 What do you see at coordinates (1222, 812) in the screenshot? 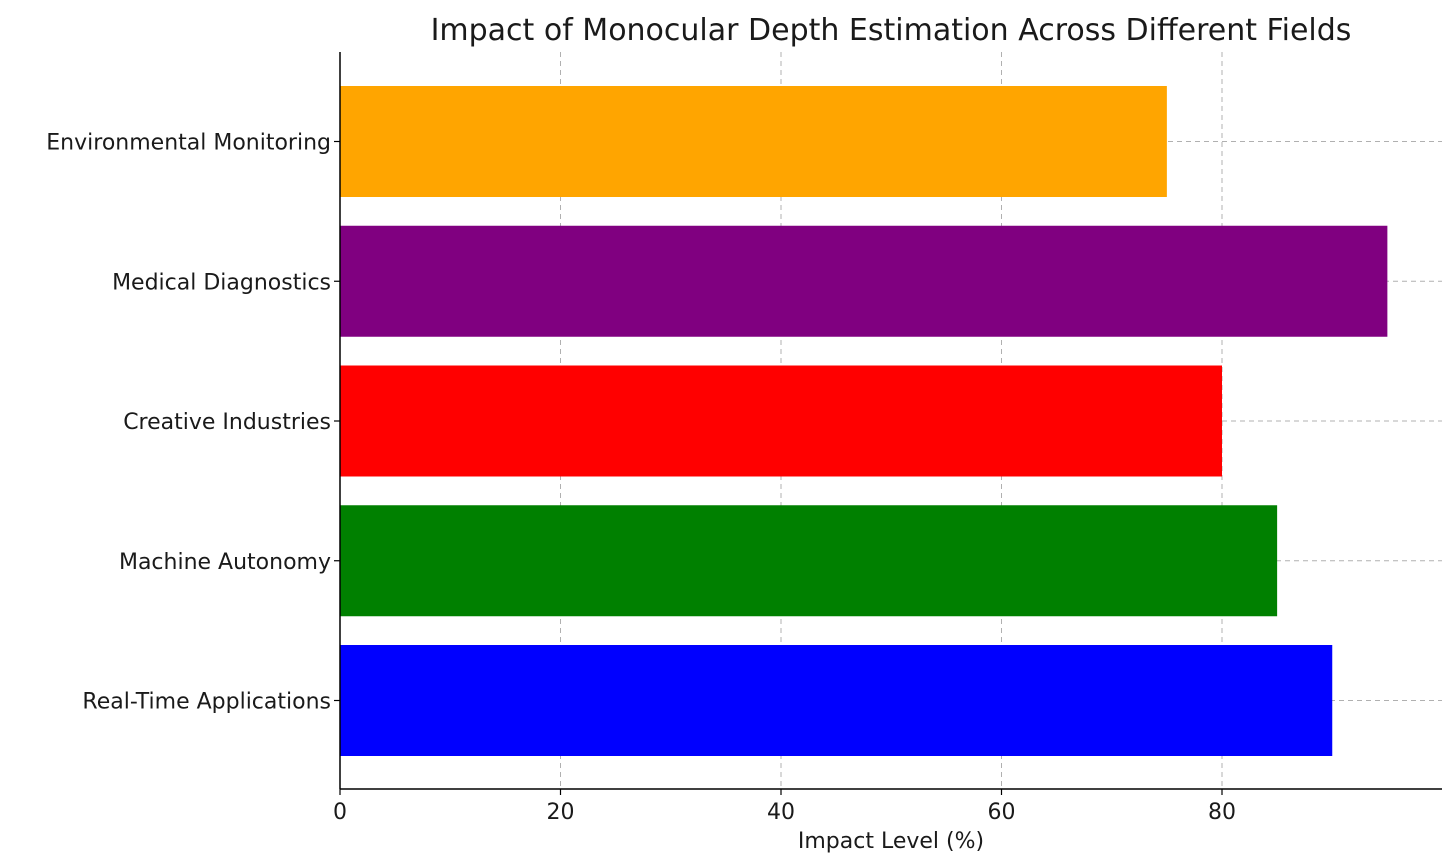
I see `x-tick-label: 80` at bounding box center [1222, 812].